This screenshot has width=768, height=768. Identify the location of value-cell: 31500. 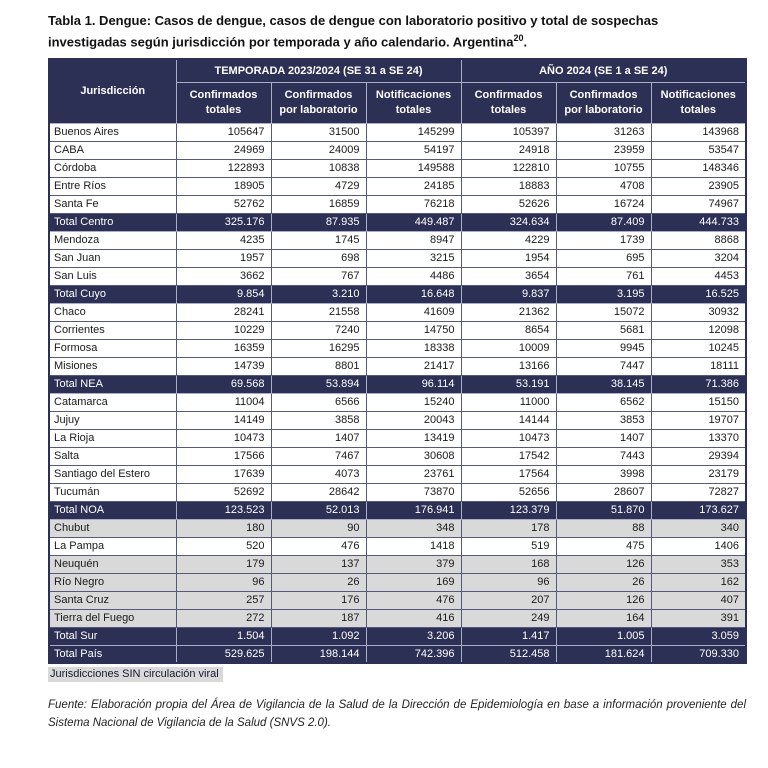
(318, 132).